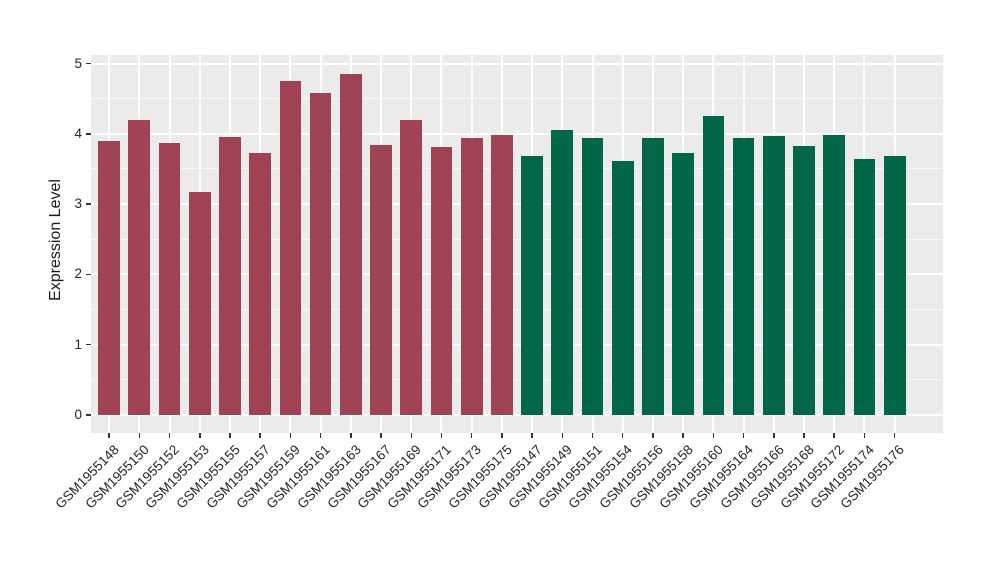  I want to click on bar-GSM1955155, so click(230, 276).